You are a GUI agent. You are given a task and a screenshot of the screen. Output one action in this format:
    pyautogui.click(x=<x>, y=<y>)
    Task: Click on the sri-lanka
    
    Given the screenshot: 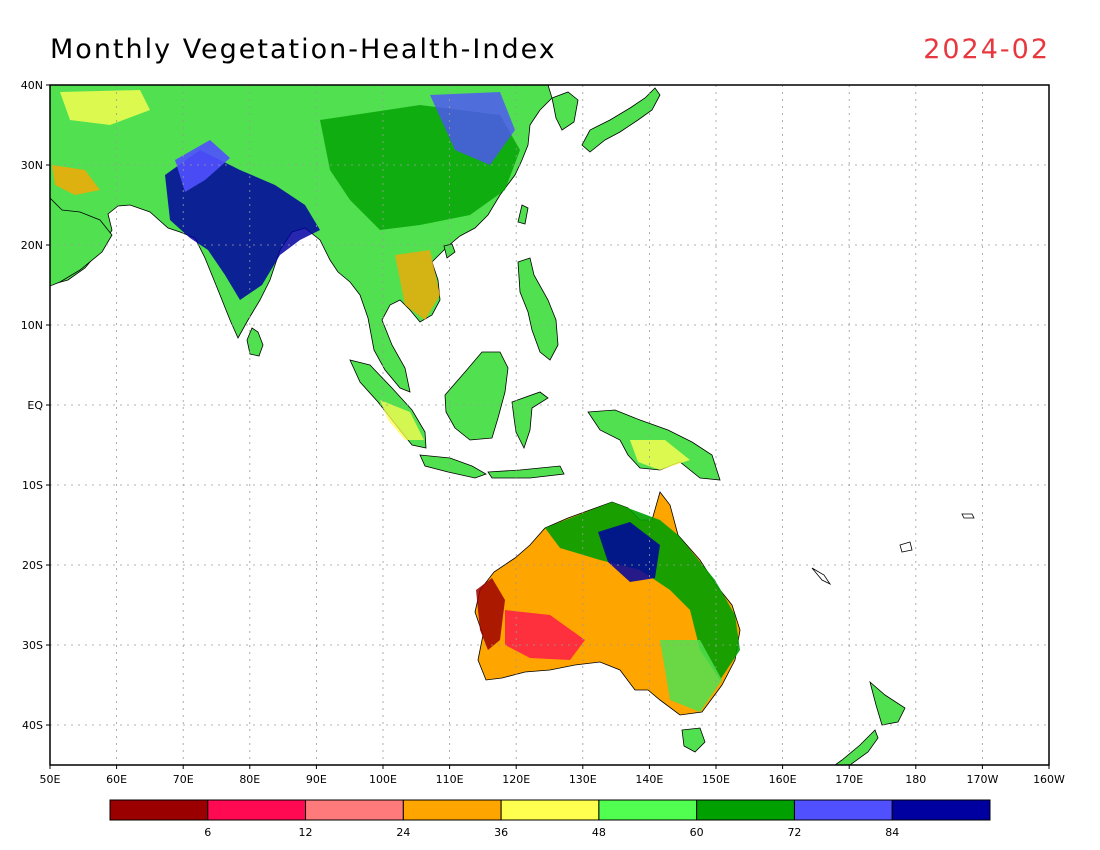 What is the action you would take?
    pyautogui.click(x=255, y=342)
    